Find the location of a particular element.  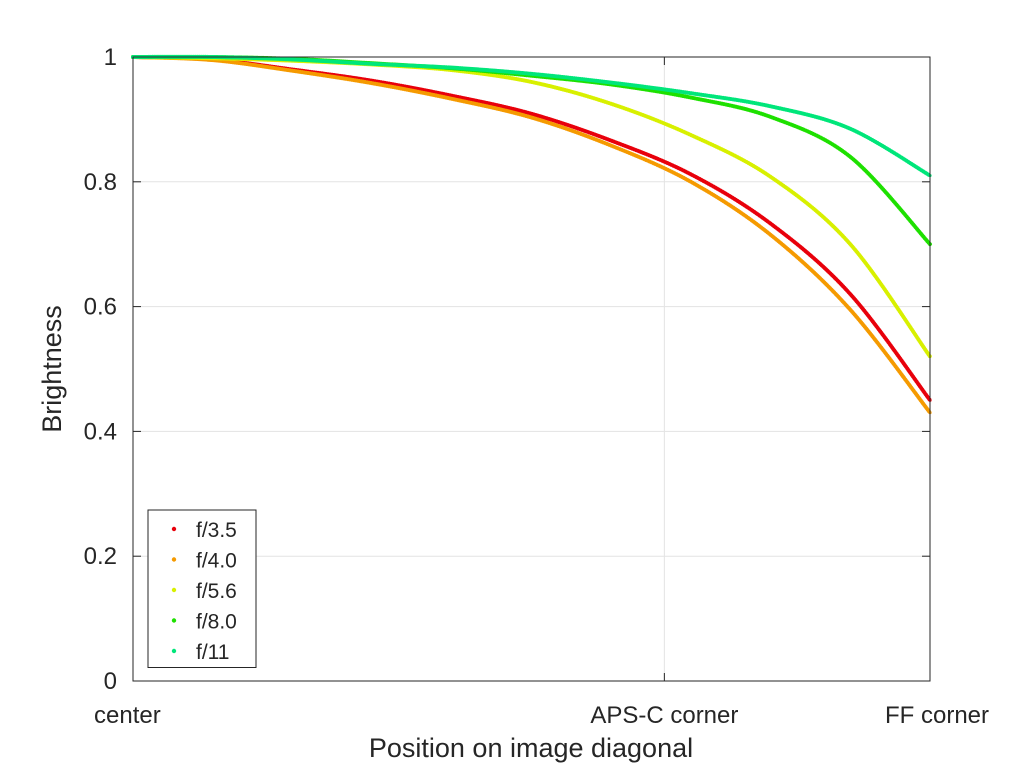

data-point-f/3.5-9 is located at coordinates (850, 294).